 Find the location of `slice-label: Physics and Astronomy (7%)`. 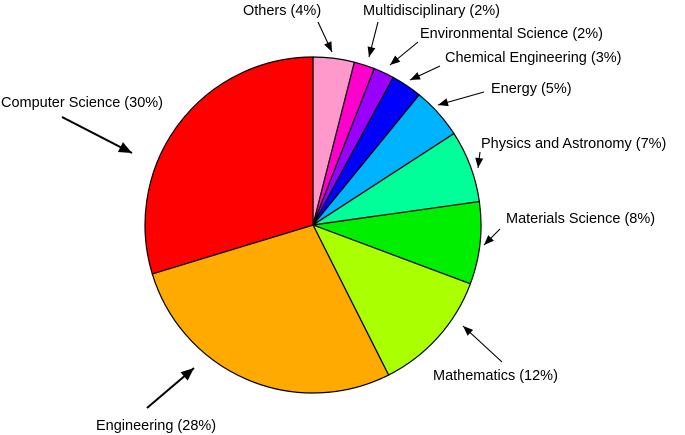

slice-label: Physics and Astronomy (7%) is located at coordinates (573, 144).